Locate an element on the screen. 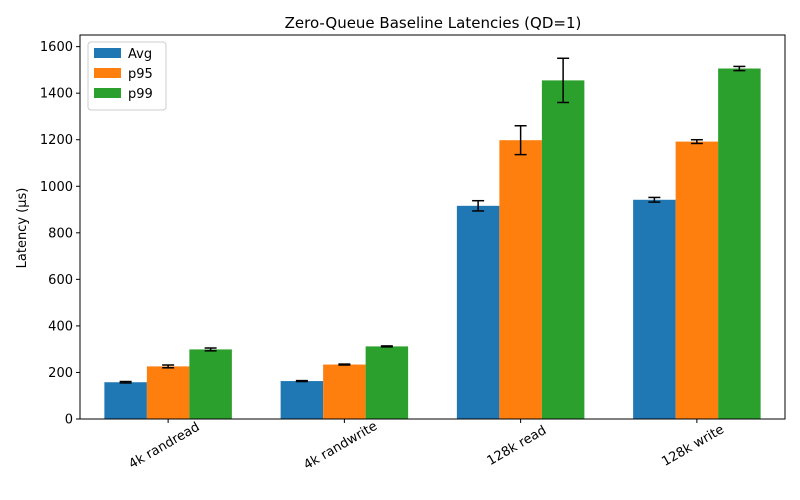 The height and width of the screenshot is (500, 800). x-tick-label: 4k randwrite is located at coordinates (340, 446).